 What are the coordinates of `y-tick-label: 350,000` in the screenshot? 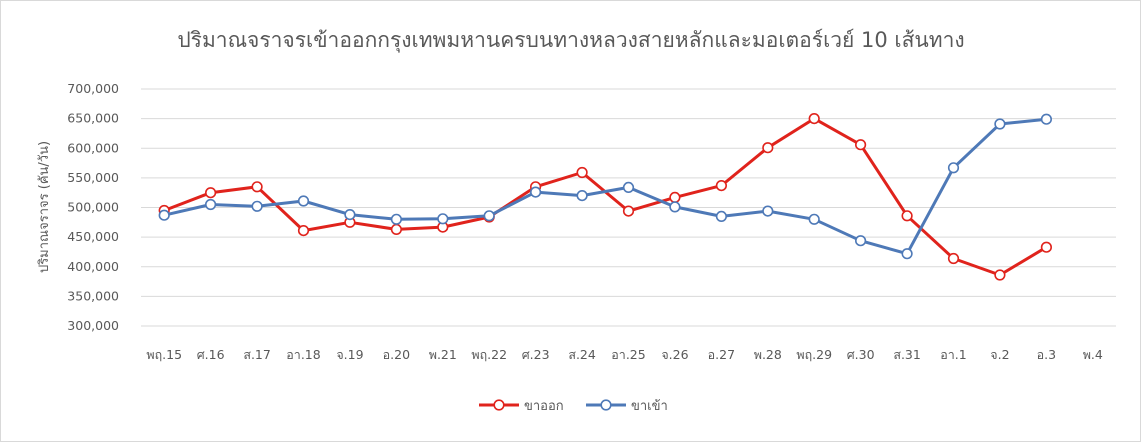 It's located at (93, 295).